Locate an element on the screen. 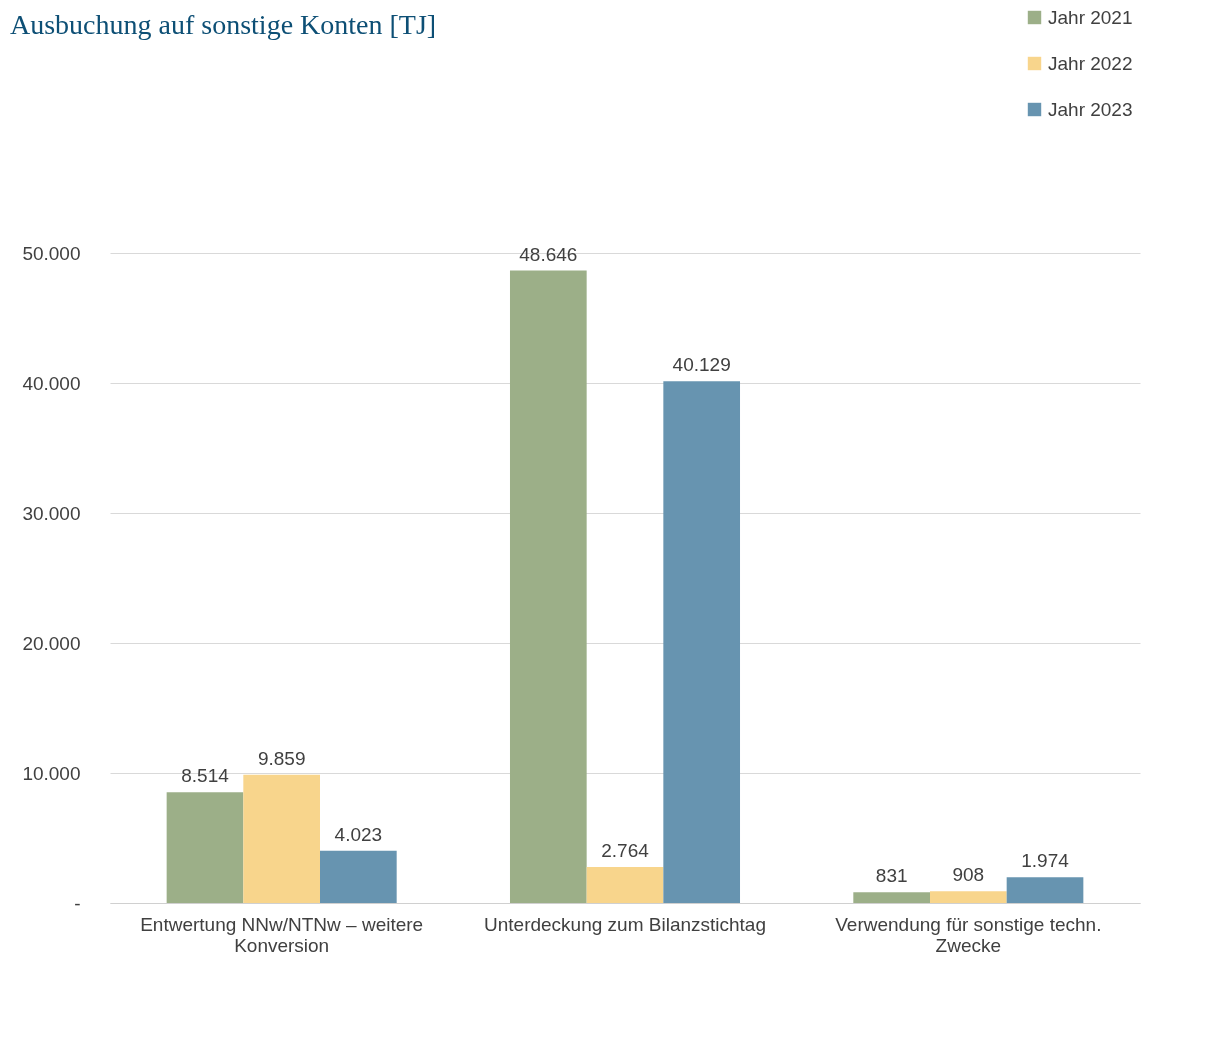  chart-title: Ausbuchung auf sonstige Konten [TJ] is located at coordinates (223, 24).